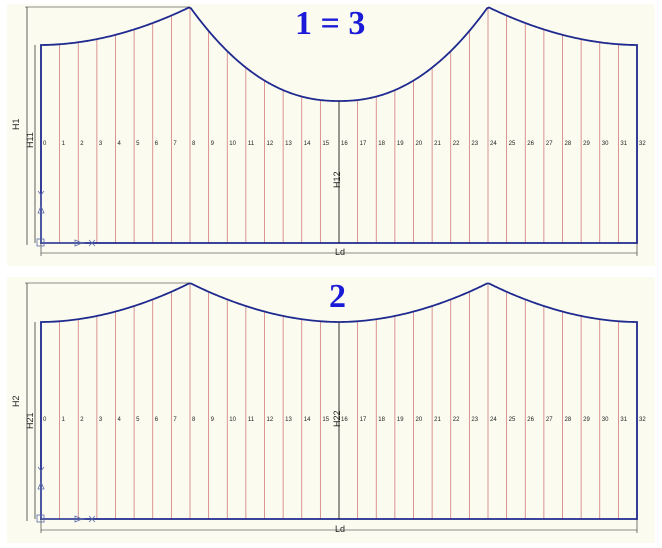  I want to click on panel-title: 2, so click(337, 296).